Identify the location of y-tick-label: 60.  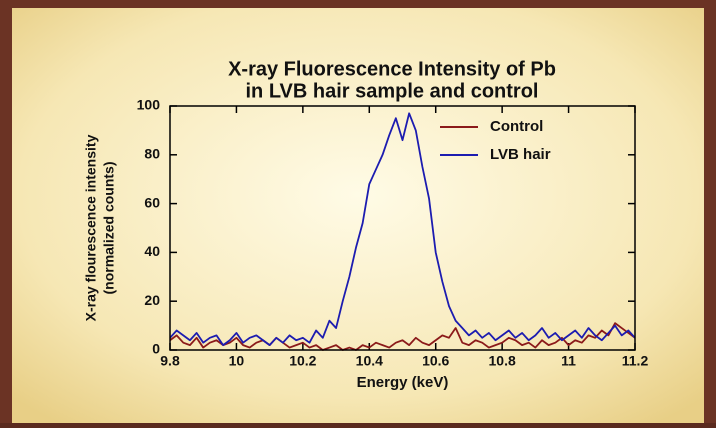
(152, 202).